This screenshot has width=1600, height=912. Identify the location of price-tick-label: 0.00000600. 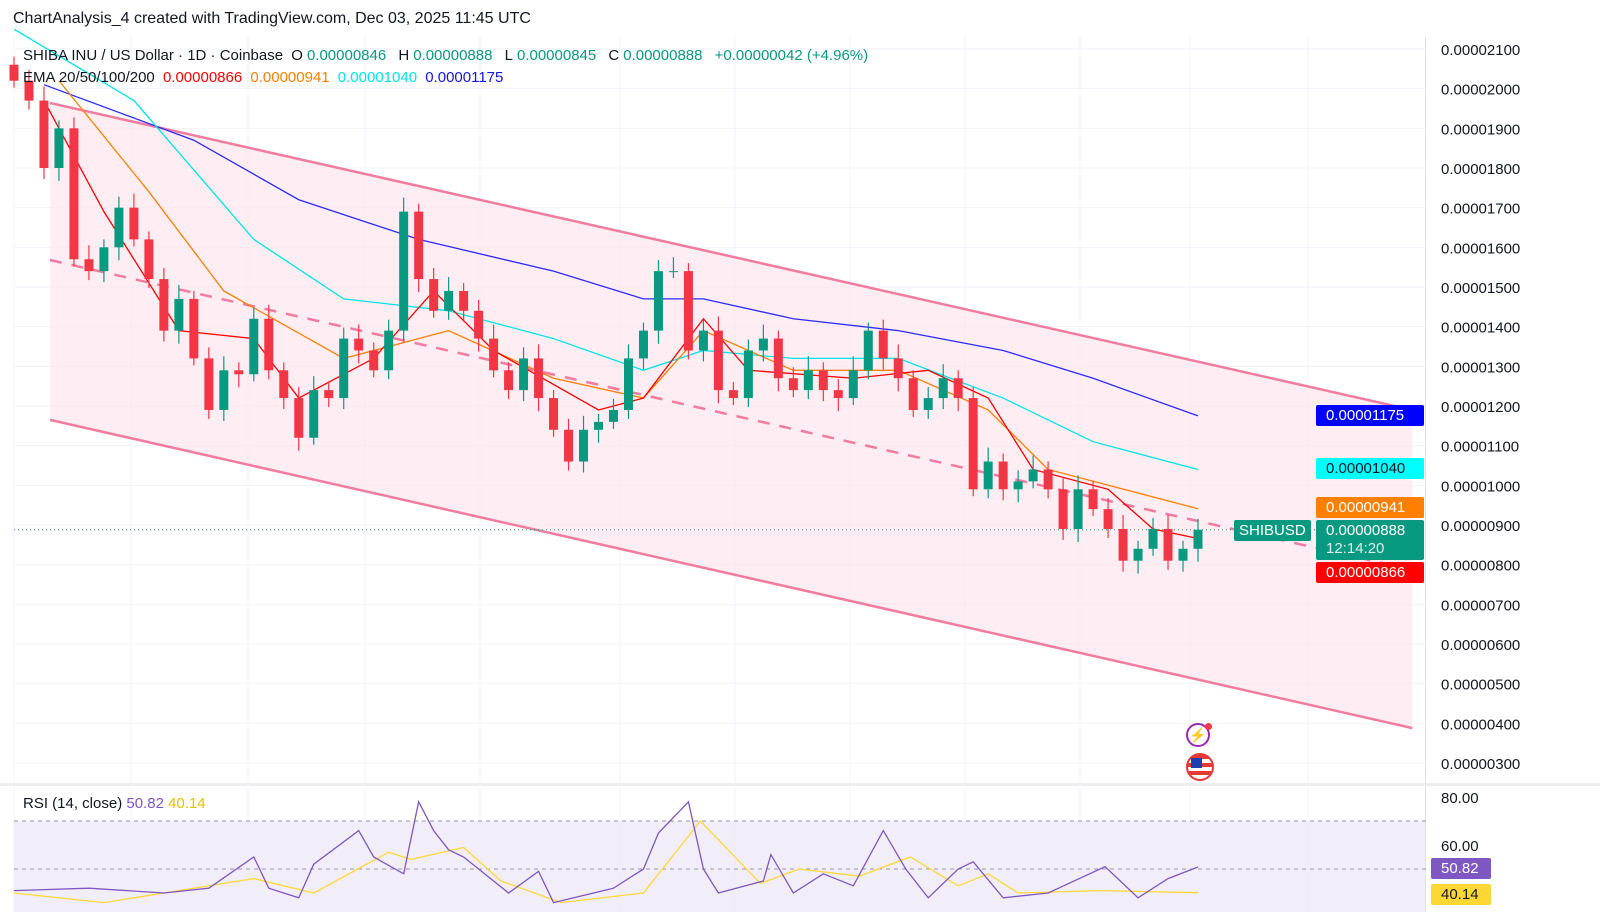
(1480, 645).